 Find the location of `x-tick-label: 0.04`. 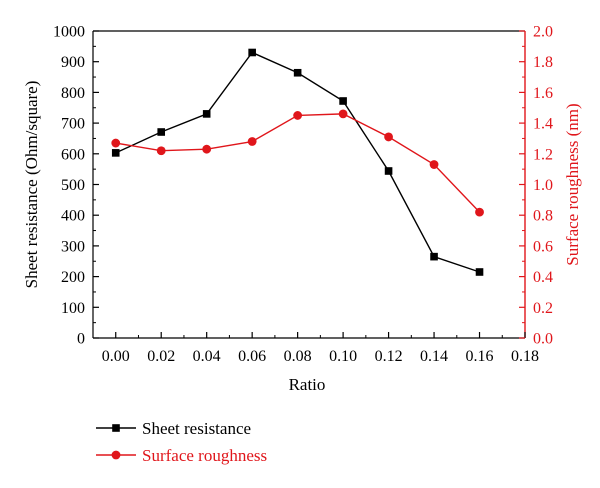

x-tick-label: 0.04 is located at coordinates (207, 356).